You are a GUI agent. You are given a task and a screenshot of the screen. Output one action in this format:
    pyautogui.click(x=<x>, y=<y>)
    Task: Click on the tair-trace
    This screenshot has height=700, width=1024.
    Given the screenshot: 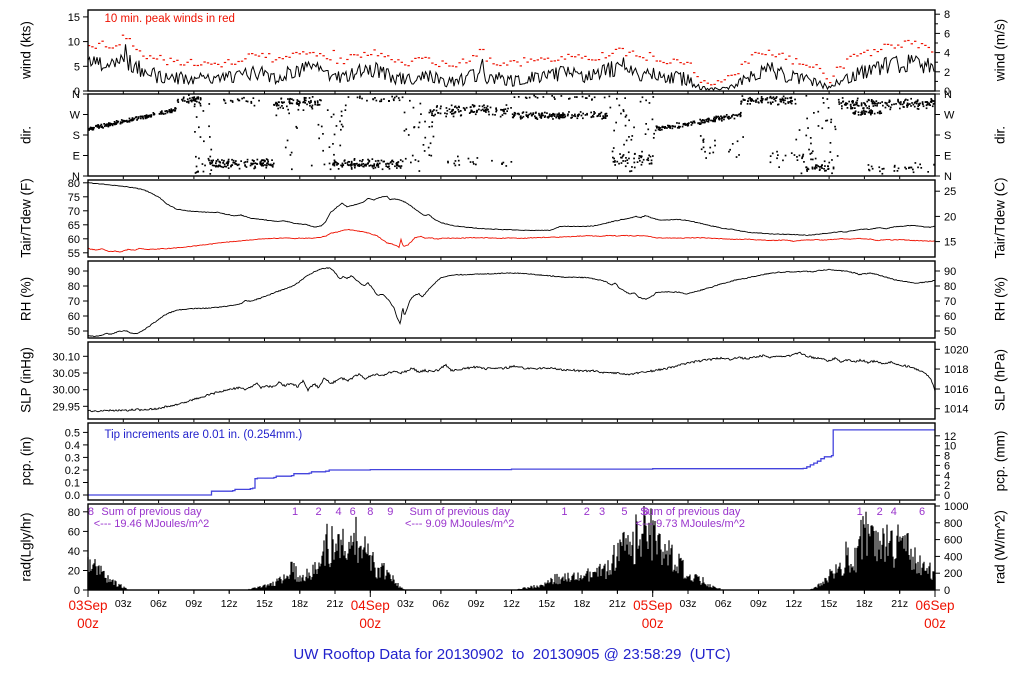 What is the action you would take?
    pyautogui.click(x=511, y=209)
    